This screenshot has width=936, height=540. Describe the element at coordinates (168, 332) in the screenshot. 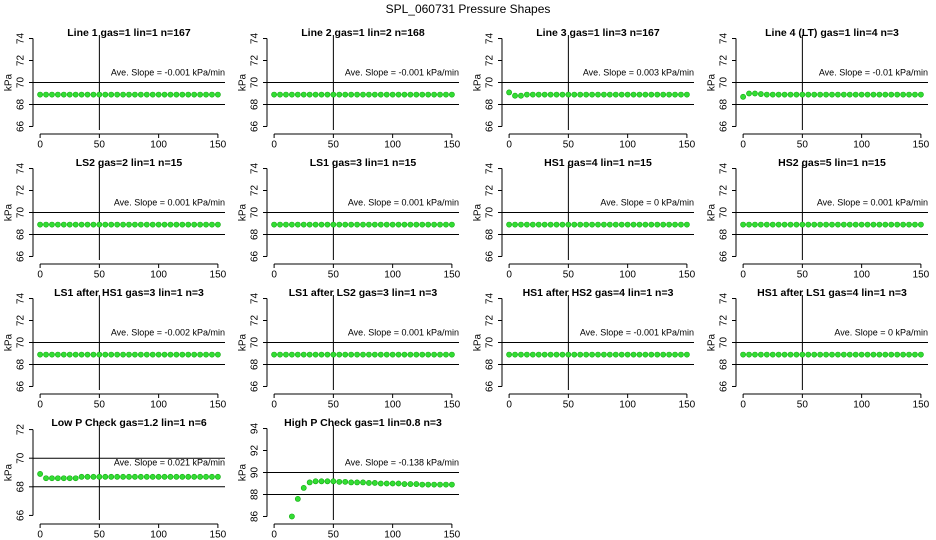

I see `annotation: Ave. Slope = -0.002 kPa/min` at that location.